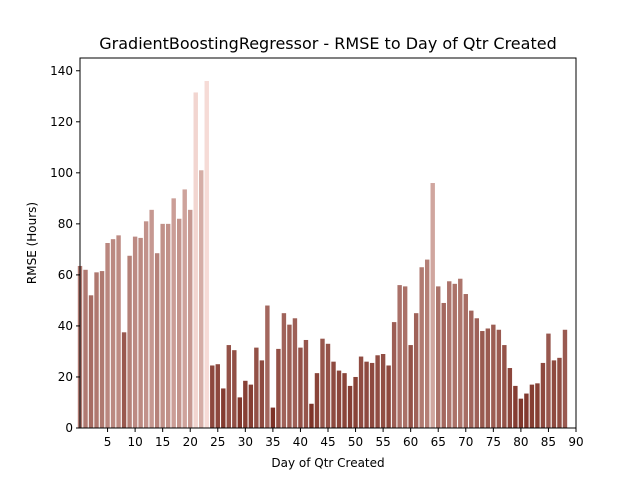 This screenshot has height=480, width=640. I want to click on y-tick-label: 60, so click(65, 275).